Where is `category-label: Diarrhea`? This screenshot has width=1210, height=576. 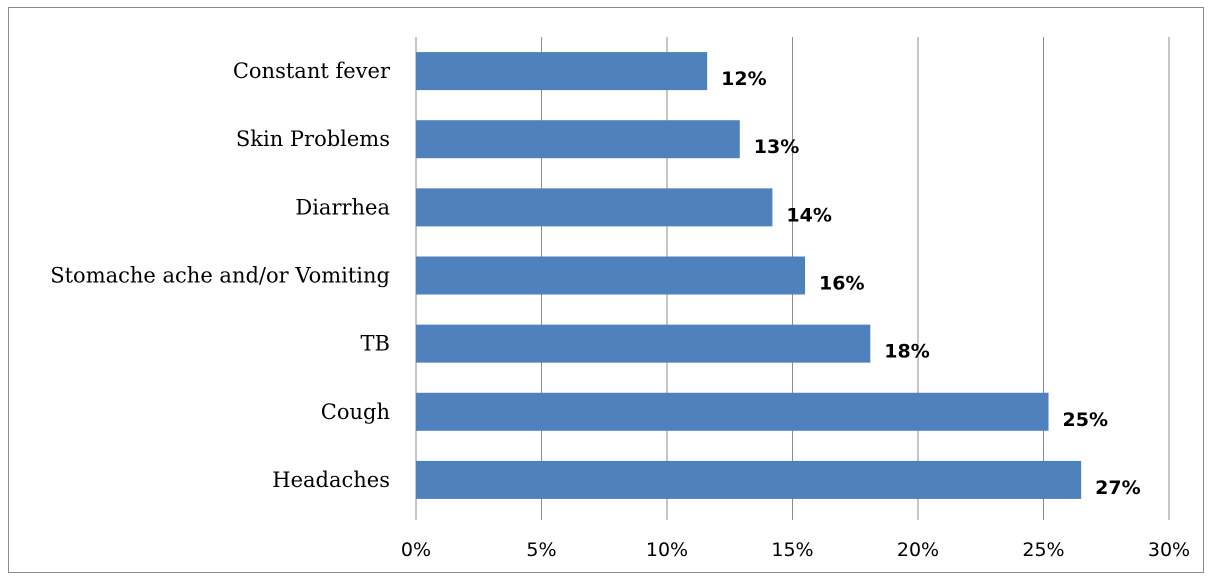 category-label: Diarrhea is located at coordinates (342, 207).